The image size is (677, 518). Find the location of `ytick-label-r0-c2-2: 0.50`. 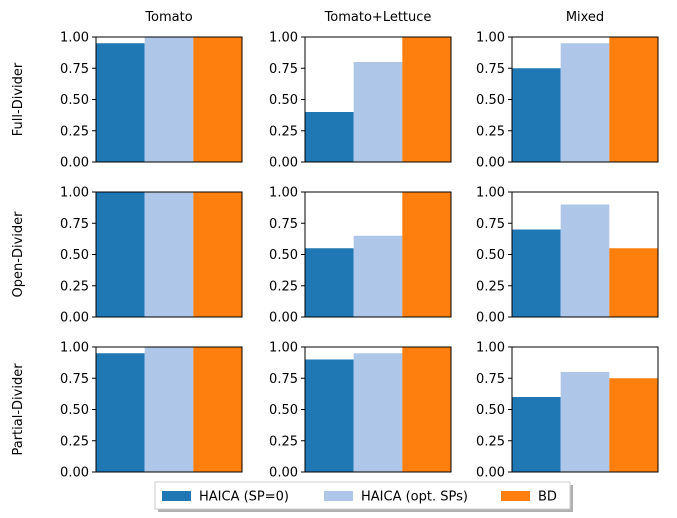

ytick-label-r0-c2-2: 0.50 is located at coordinates (490, 100).